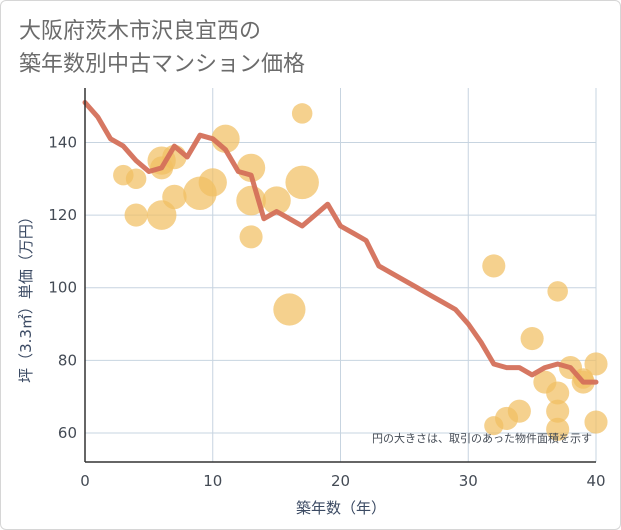 The height and width of the screenshot is (530, 621). Describe the element at coordinates (482, 438) in the screenshot. I see `size-note: 円の大きさは、取引のあった物件面積を示す` at that location.